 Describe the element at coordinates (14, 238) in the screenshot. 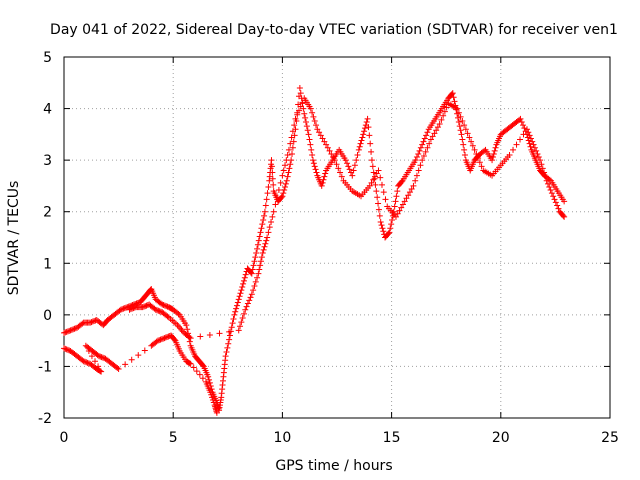

I see `y-axis-label: SDTVAR / TECUs` at that location.